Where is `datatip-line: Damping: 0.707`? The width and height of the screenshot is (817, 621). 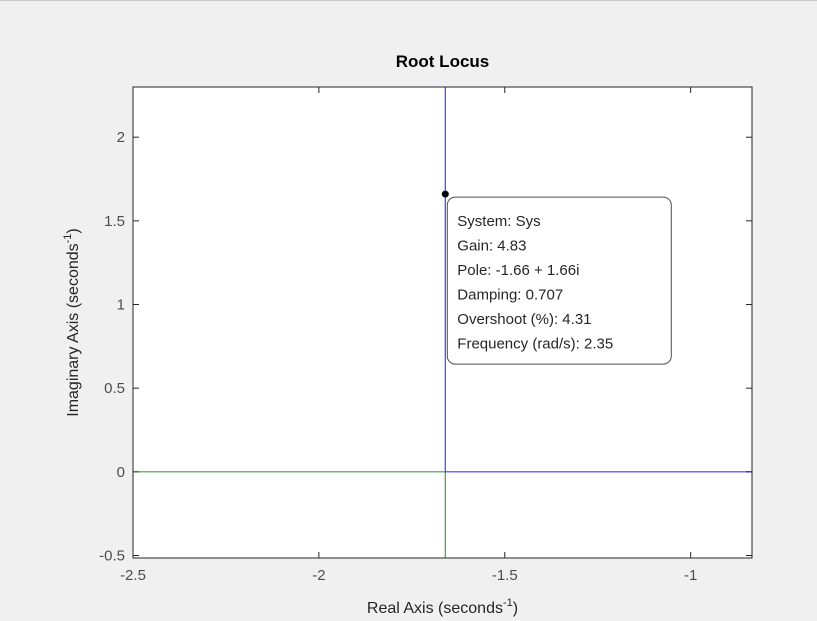 datatip-line: Damping: 0.707 is located at coordinates (510, 295).